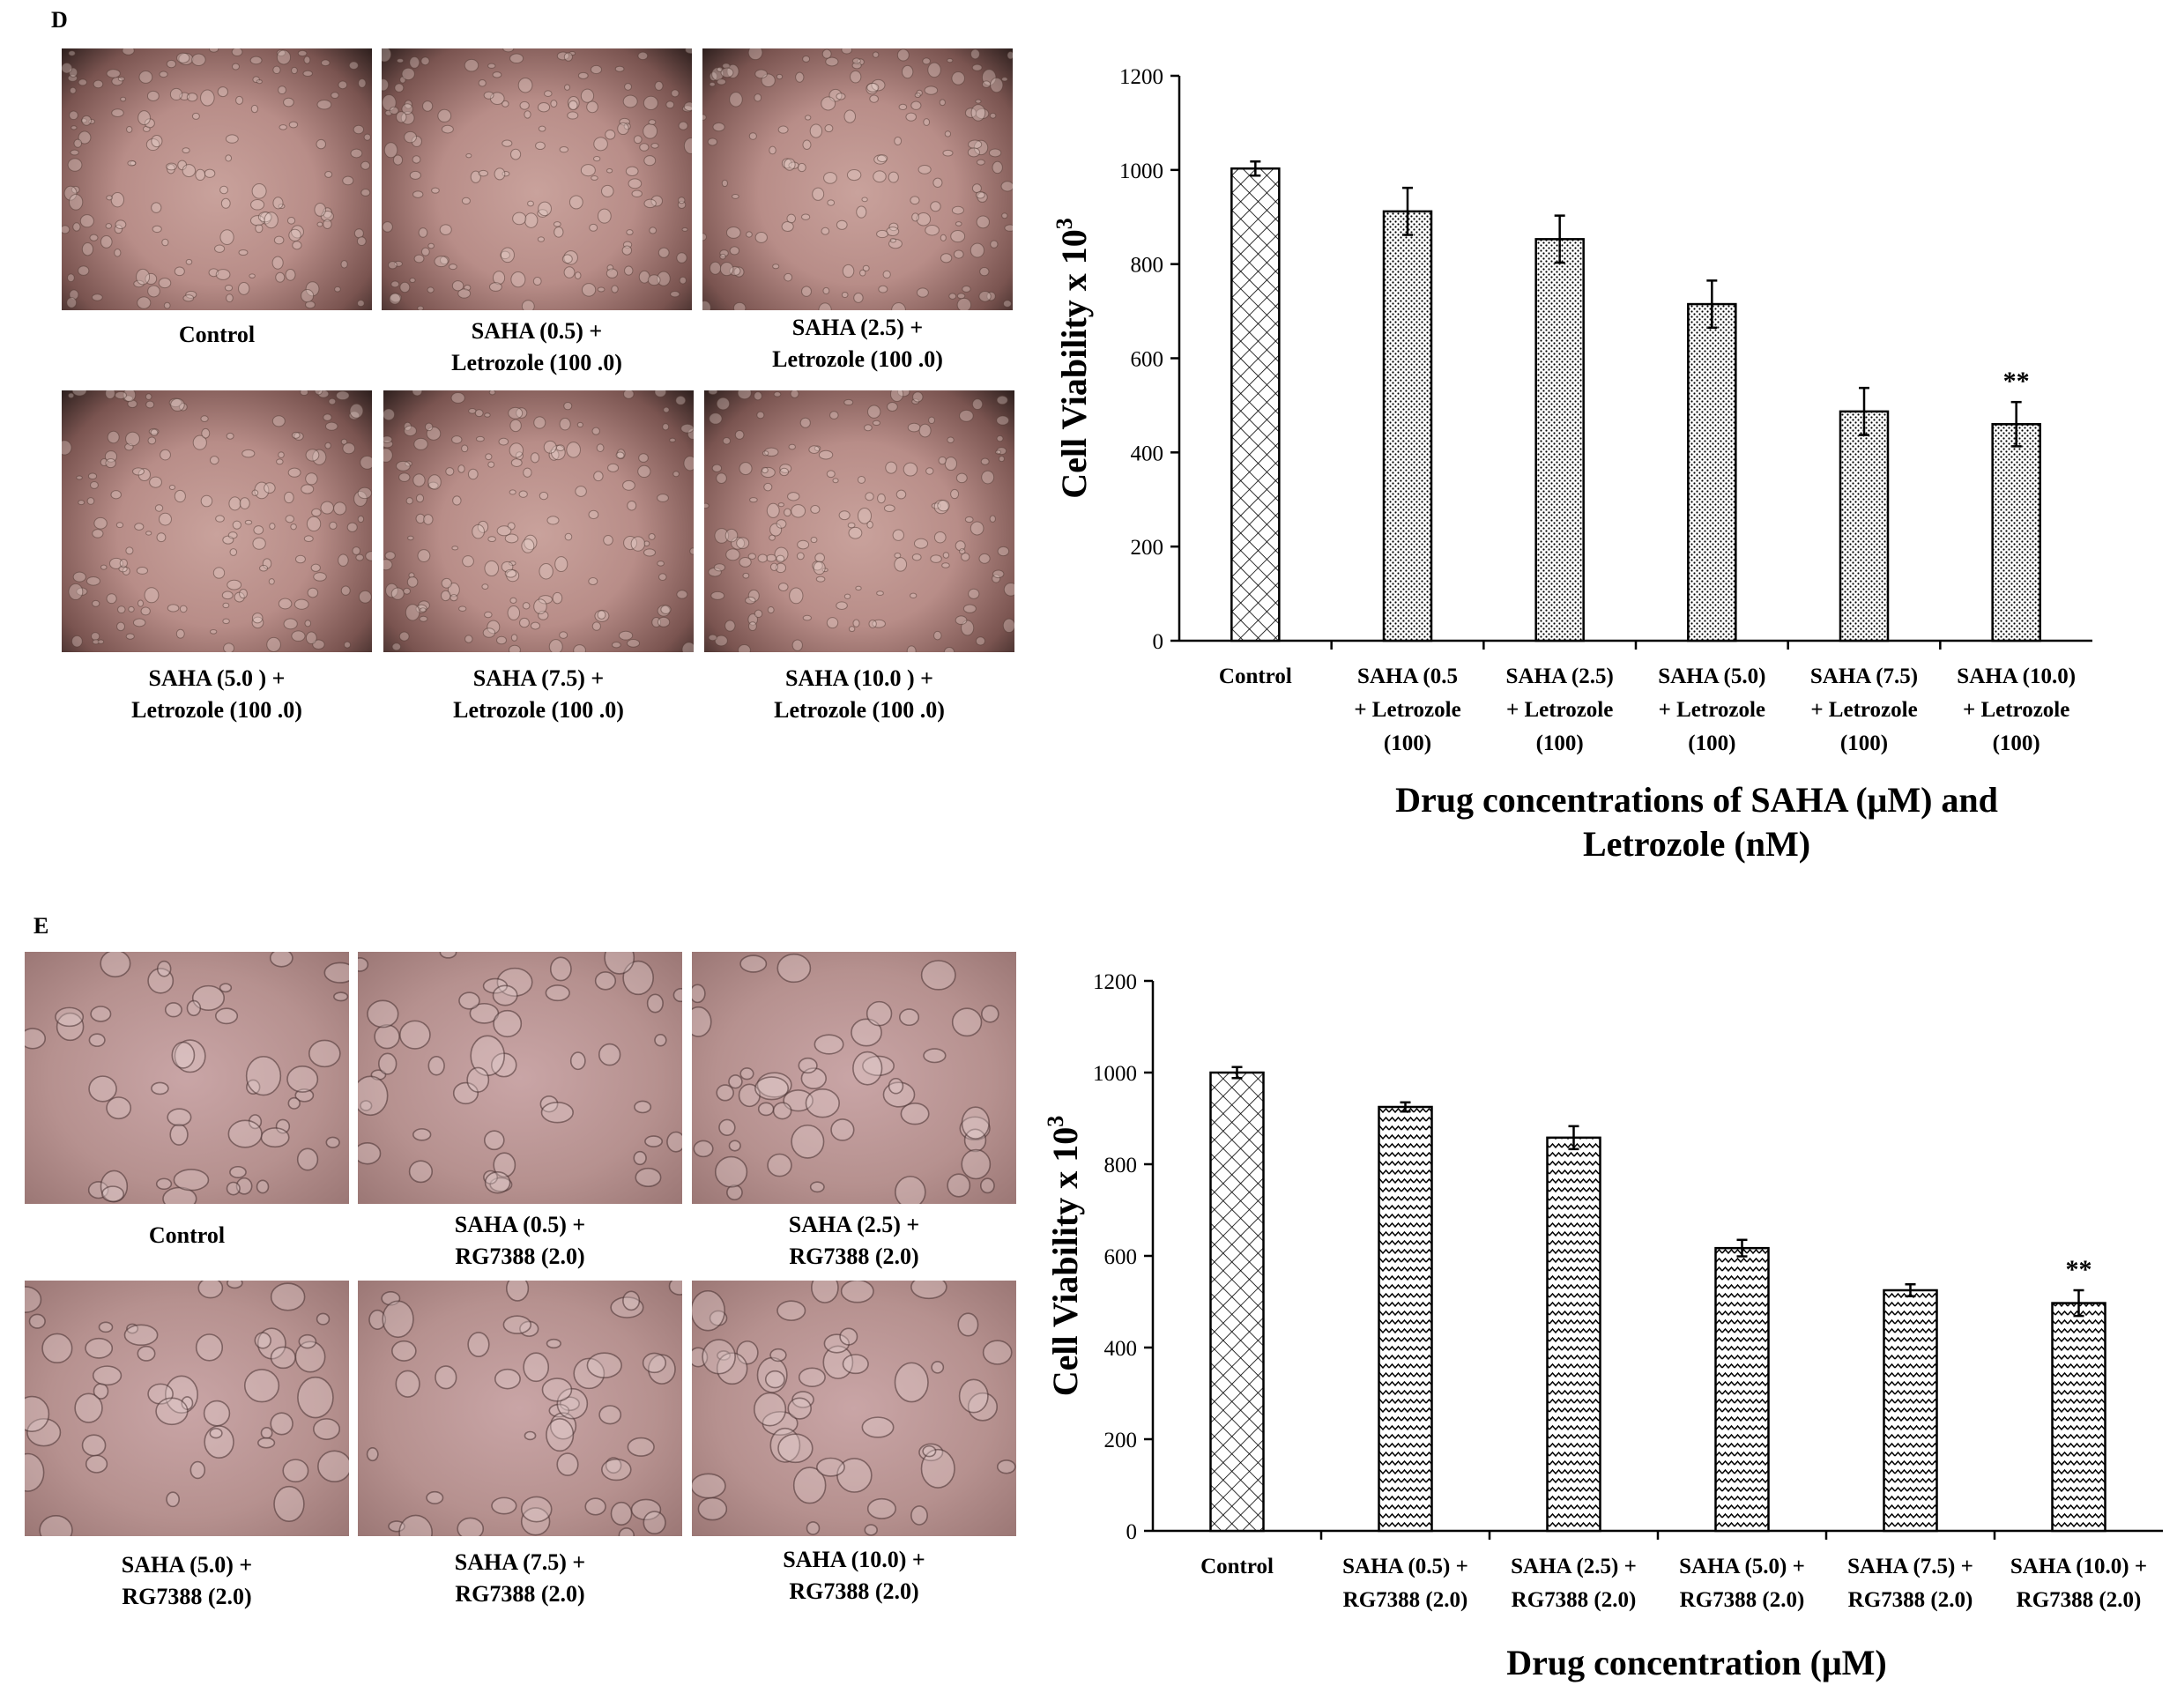  What do you see at coordinates (1141, 171) in the screenshot?
I see `y-tick-label: 1000` at bounding box center [1141, 171].